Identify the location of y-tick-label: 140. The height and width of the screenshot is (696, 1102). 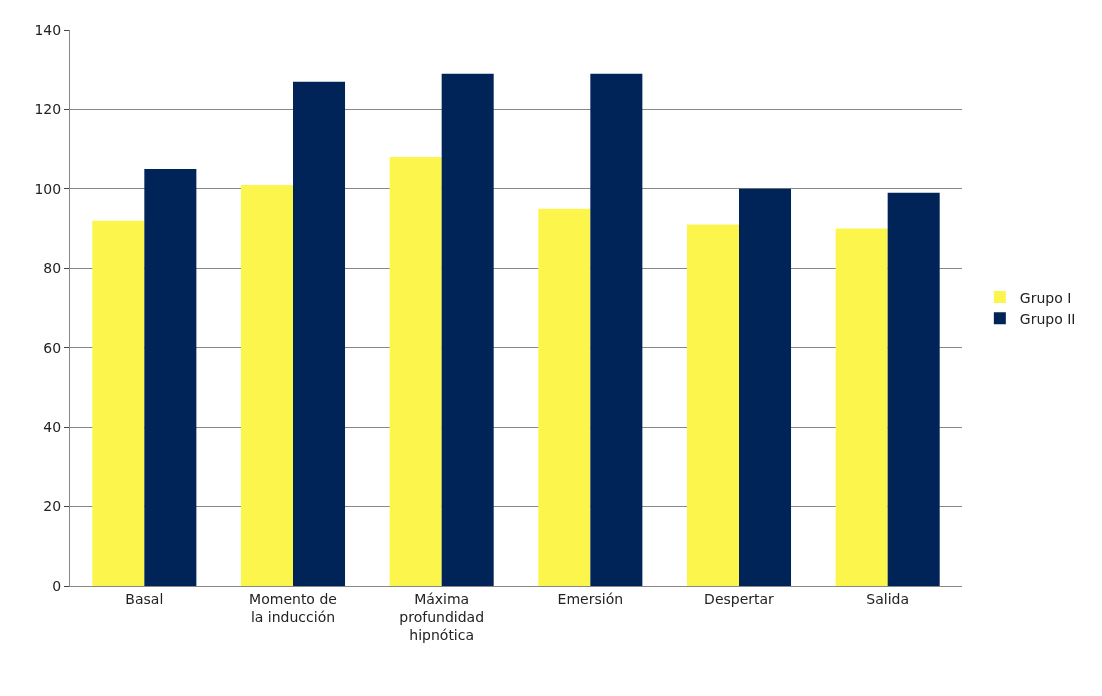
(48, 29).